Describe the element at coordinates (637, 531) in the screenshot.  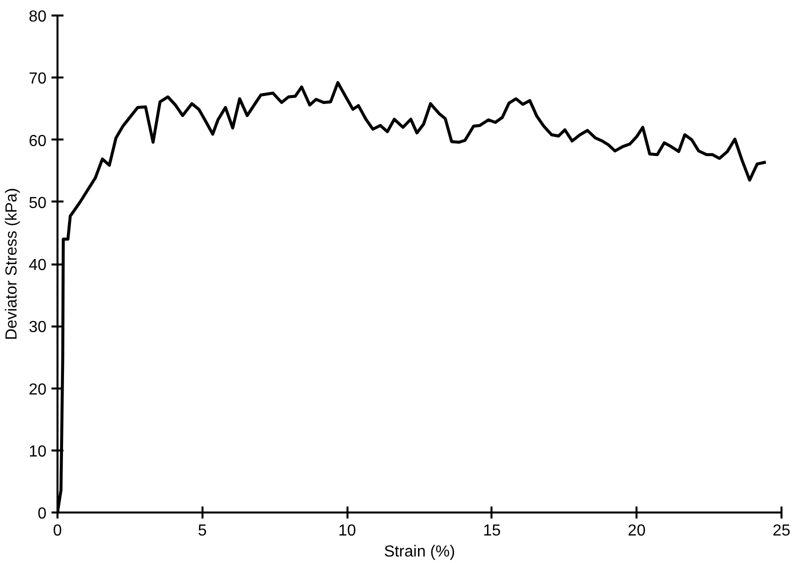
I see `x-tick-label: 20` at that location.